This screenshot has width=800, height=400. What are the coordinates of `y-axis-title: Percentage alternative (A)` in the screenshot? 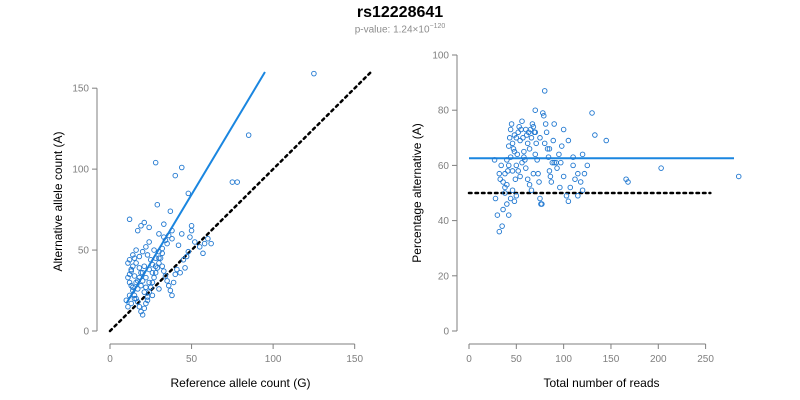 It's located at (417, 192).